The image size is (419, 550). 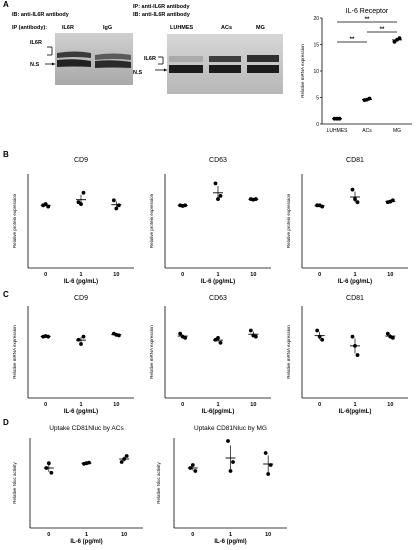 I want to click on y-tick-label: 10, so click(x=316, y=72).